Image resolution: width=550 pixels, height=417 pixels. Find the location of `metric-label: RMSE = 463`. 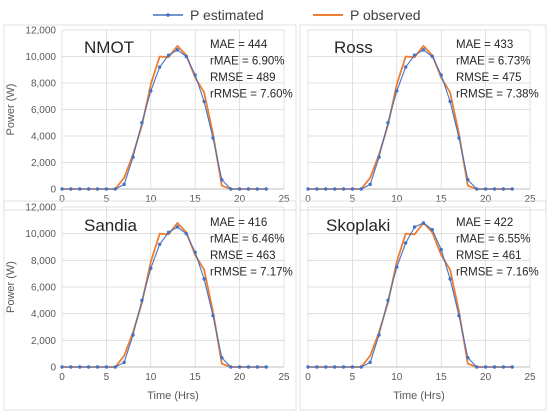

metric-label: RMSE = 463 is located at coordinates (243, 256).